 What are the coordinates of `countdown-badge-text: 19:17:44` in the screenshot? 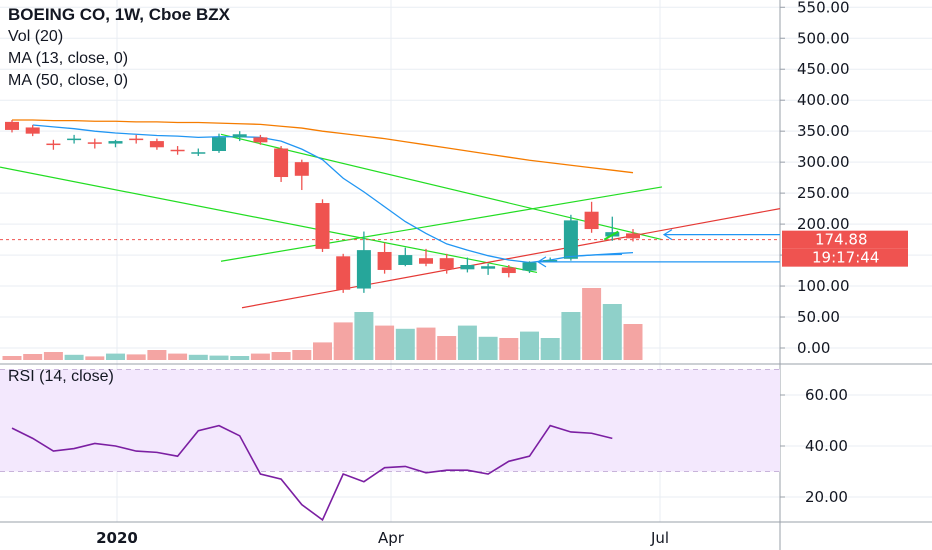 It's located at (845, 258).